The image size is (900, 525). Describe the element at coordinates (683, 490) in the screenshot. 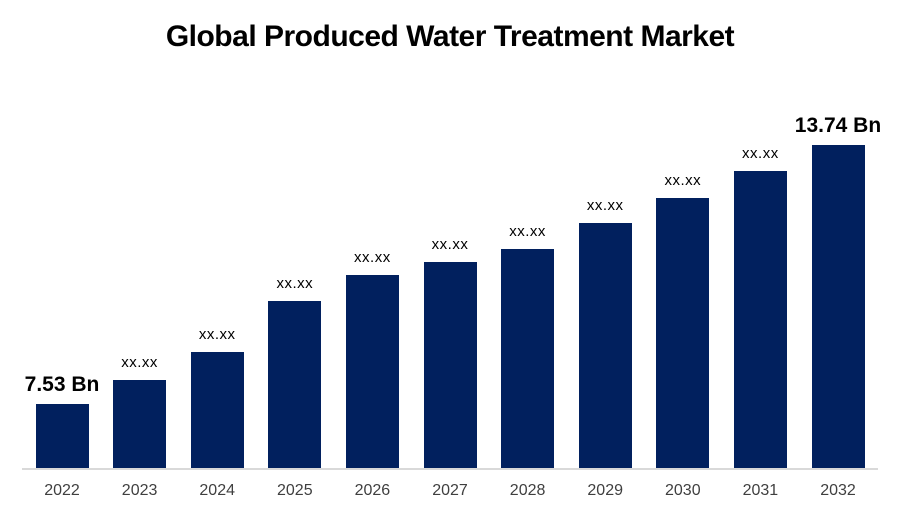

I see `x-axis-label: 2030` at that location.